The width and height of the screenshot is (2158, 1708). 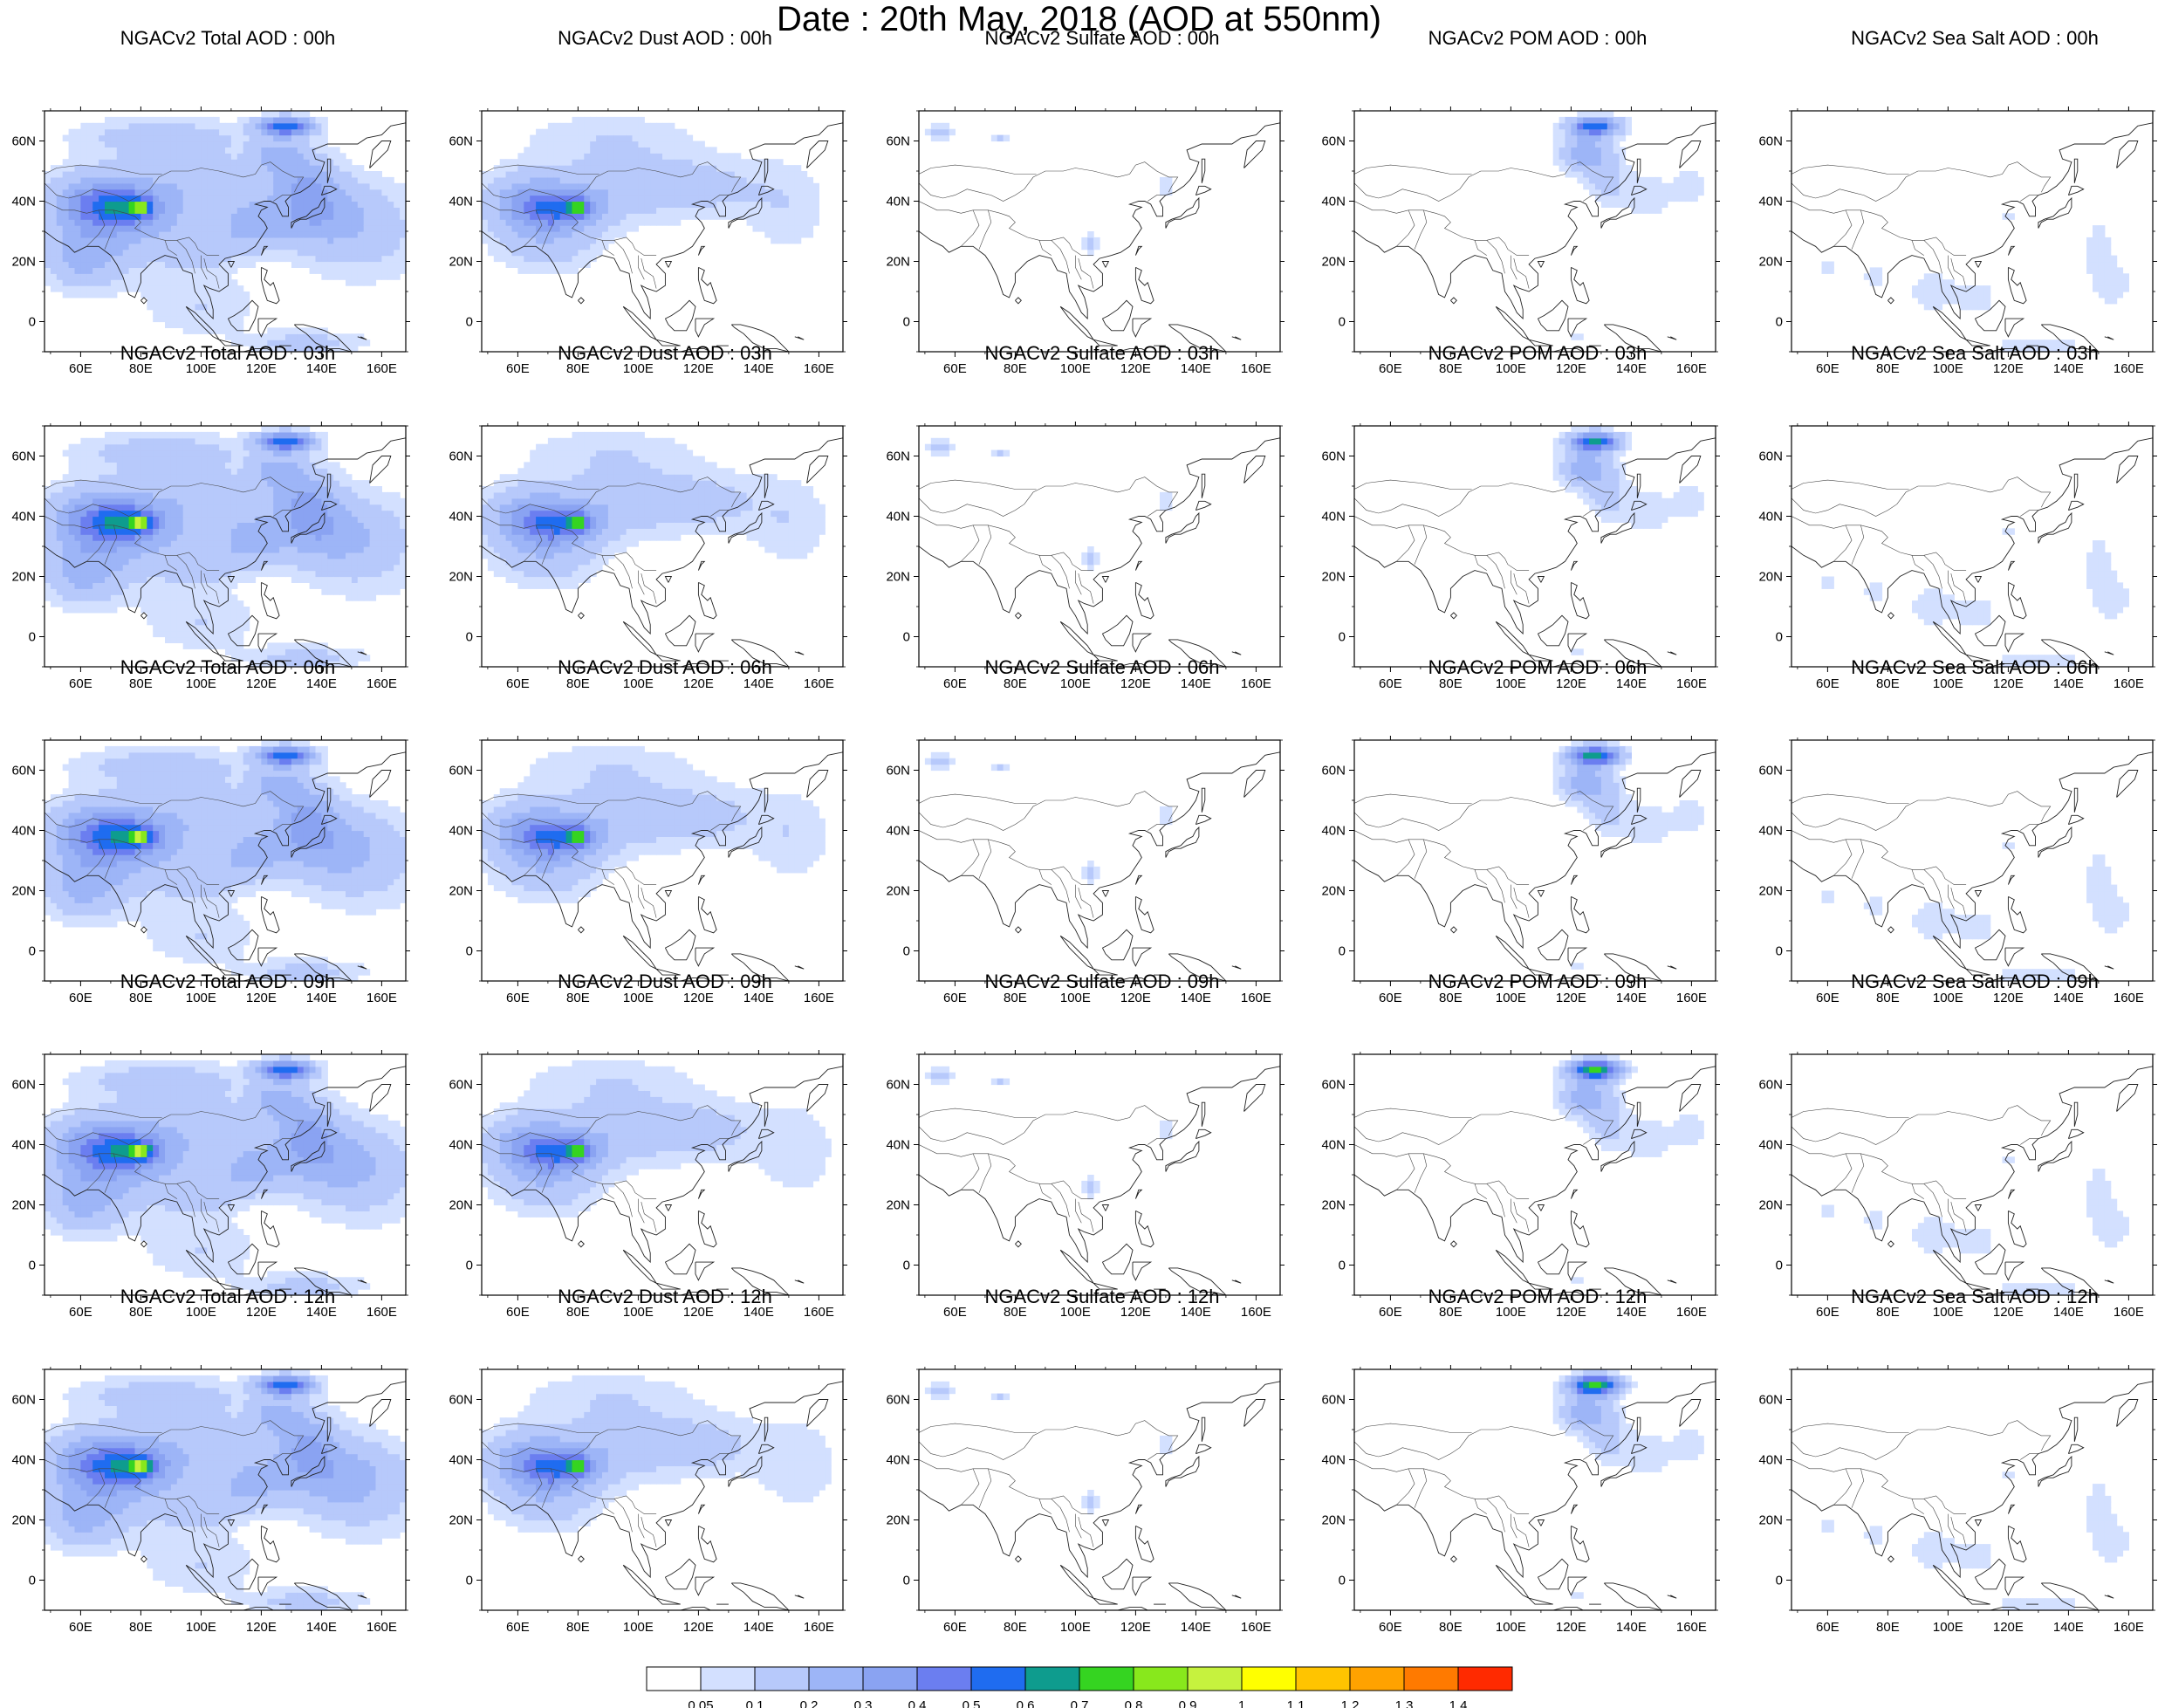 I want to click on panel-title: NGACv2 Dust AOD : 06h, so click(x=665, y=667).